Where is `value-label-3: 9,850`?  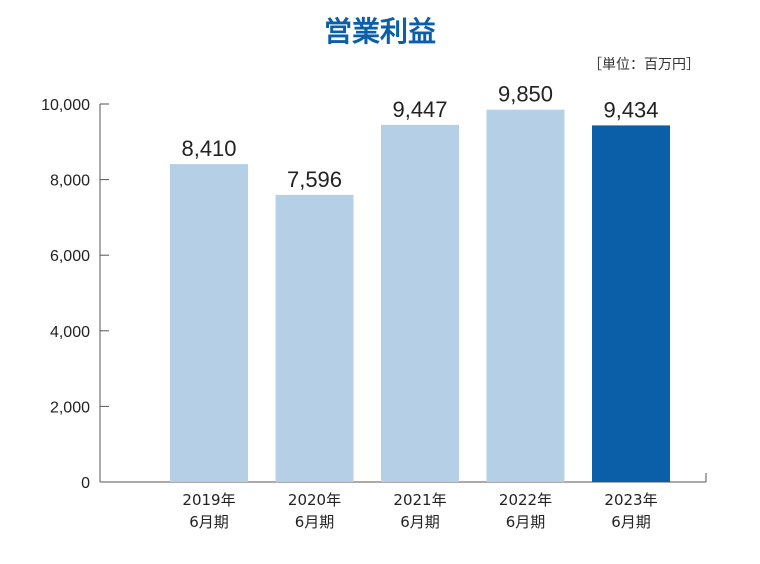 value-label-3: 9,850 is located at coordinates (525, 94).